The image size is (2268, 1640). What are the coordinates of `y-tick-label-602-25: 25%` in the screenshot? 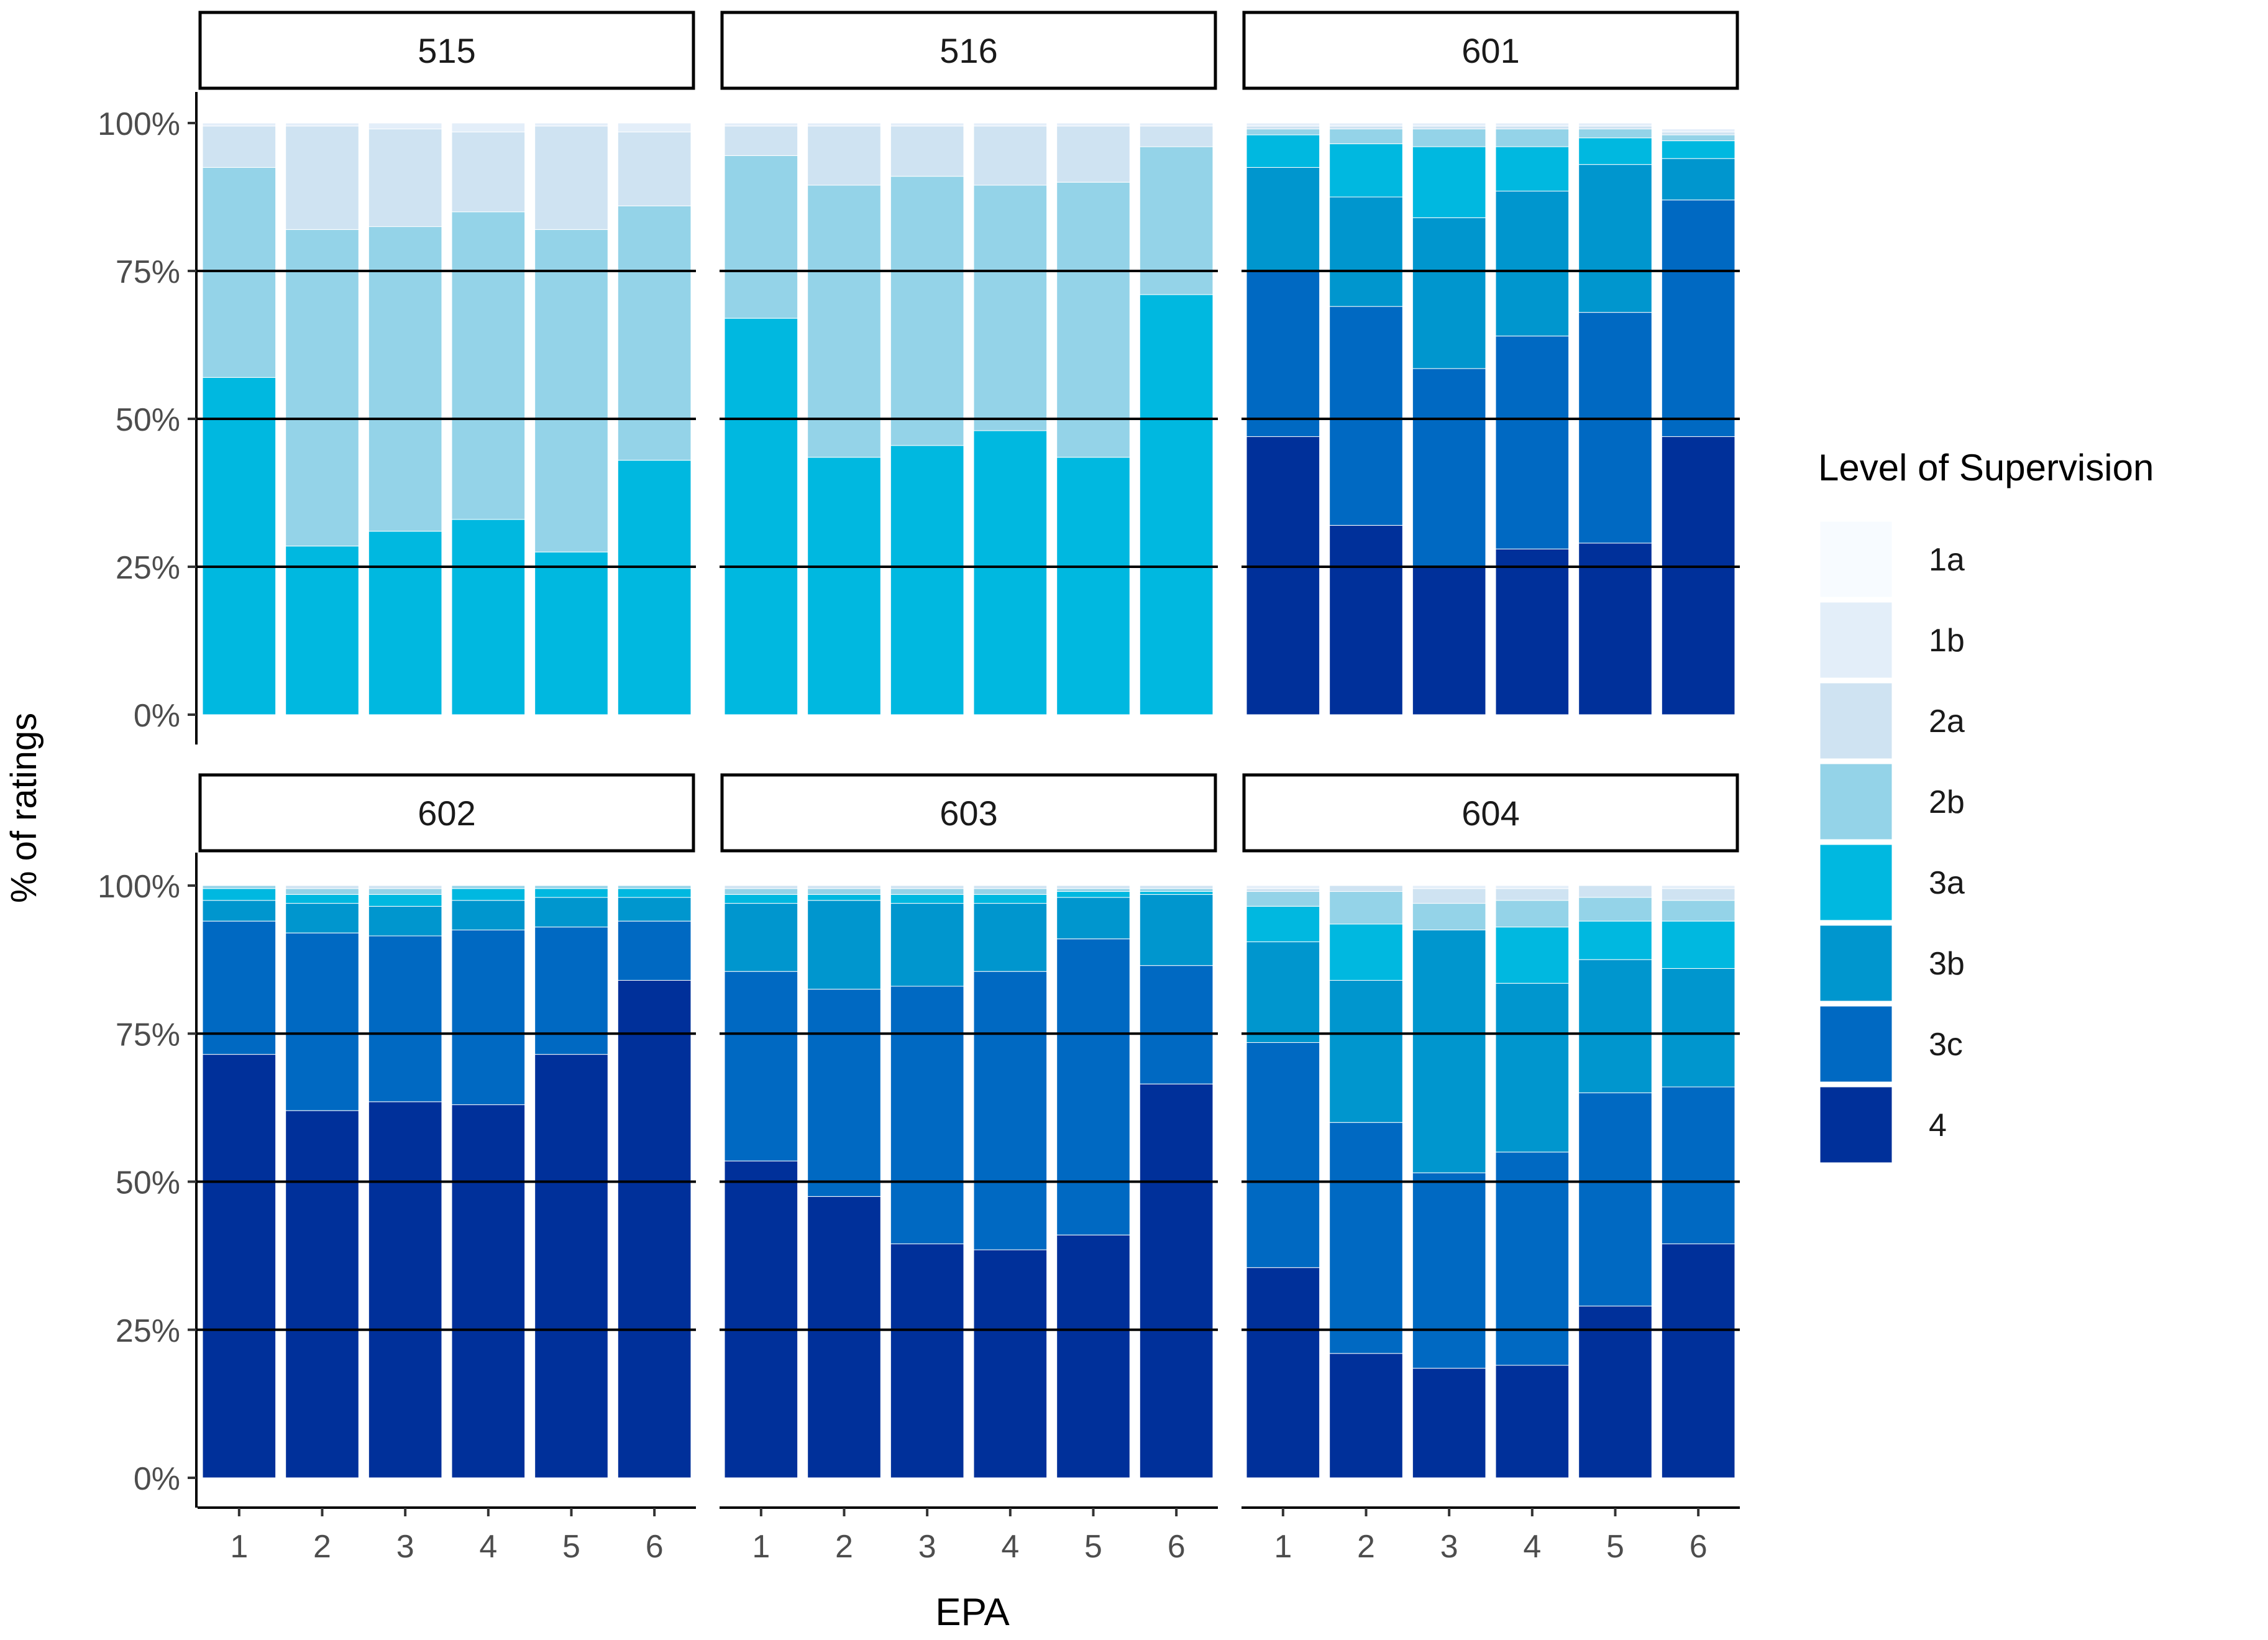 It's located at (148, 1331).